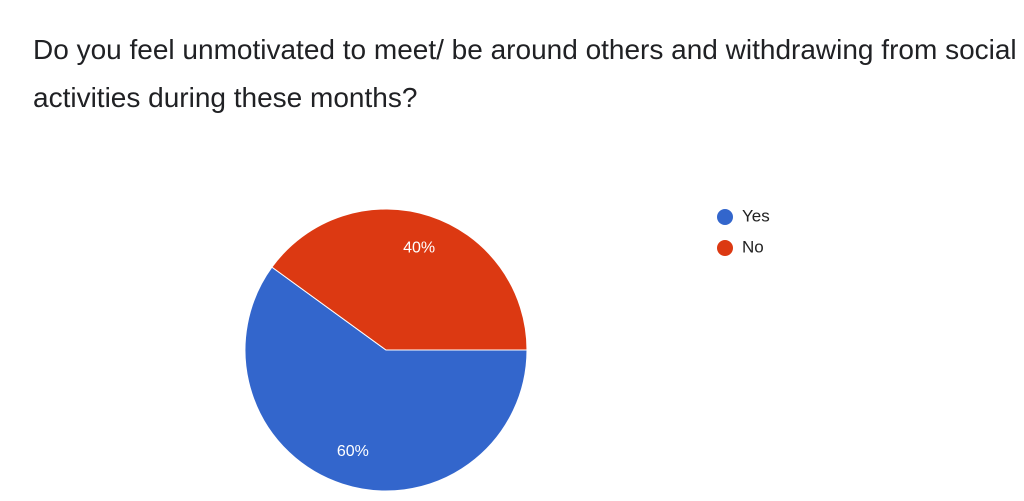  What do you see at coordinates (753, 246) in the screenshot?
I see `legend-label: No` at bounding box center [753, 246].